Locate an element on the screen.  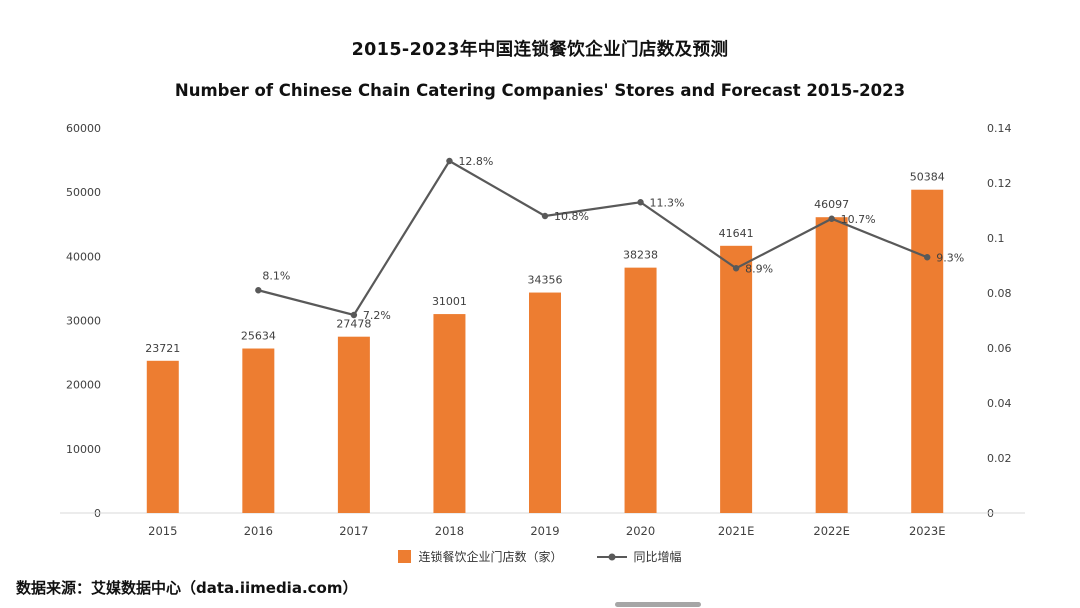
right-axis-tick: 0.02 is located at coordinates (999, 458).